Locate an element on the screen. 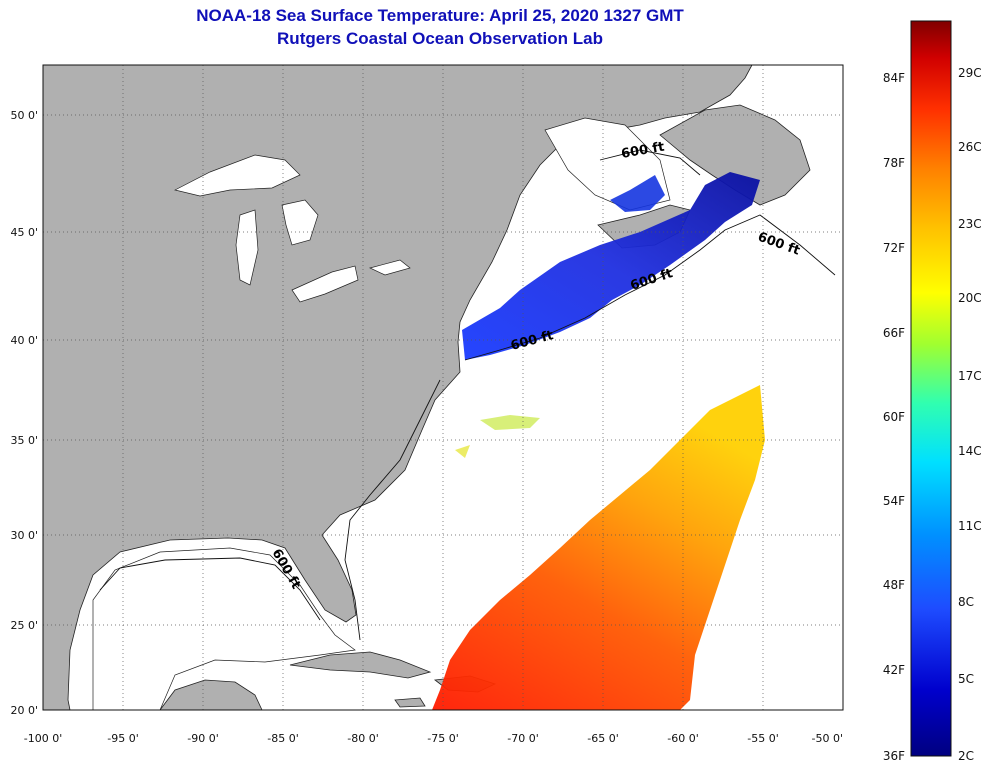  cbar-f-label: 60F is located at coordinates (894, 417).